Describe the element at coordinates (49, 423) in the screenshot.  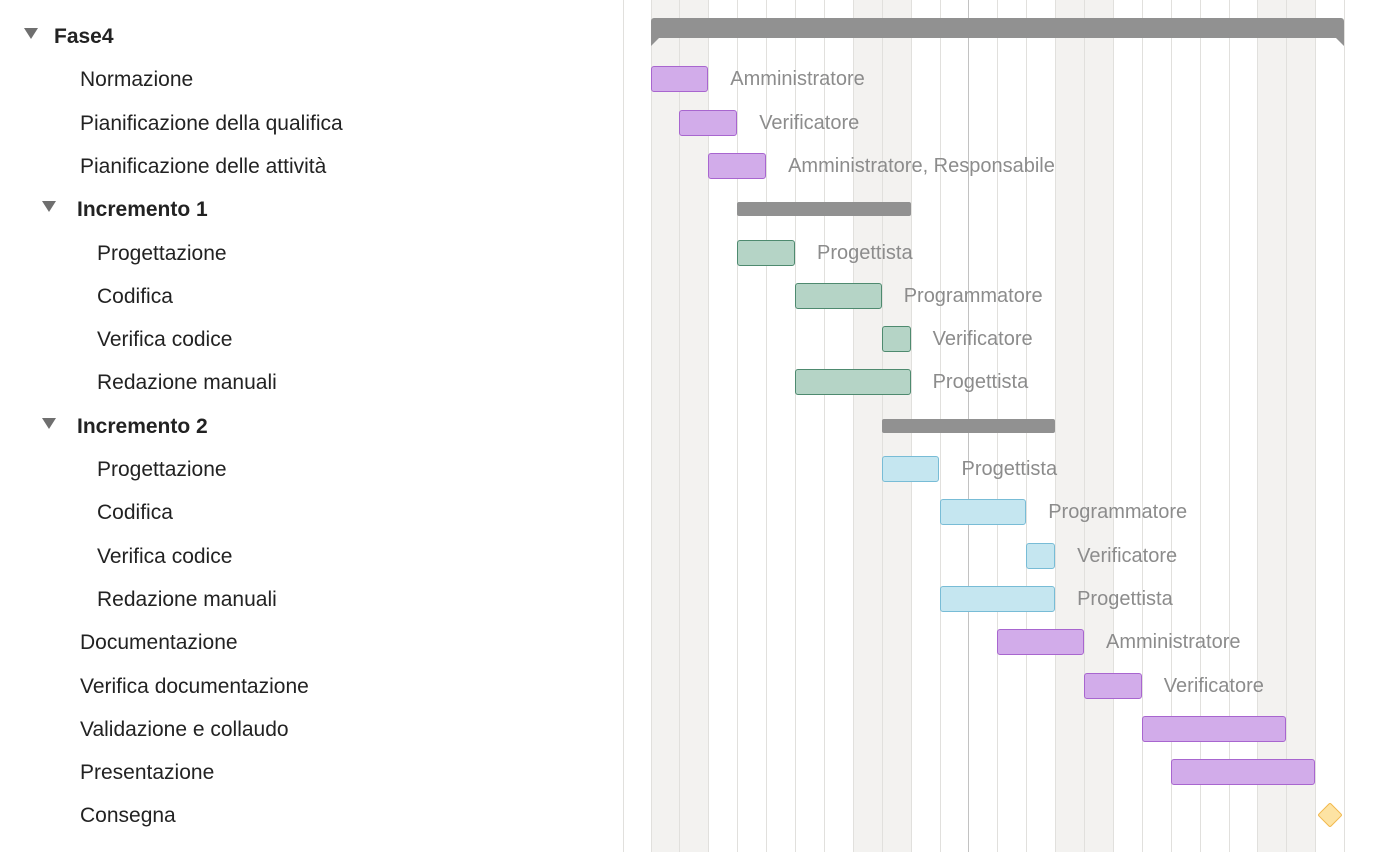
I see `collapse-incremento-2-icon` at that location.